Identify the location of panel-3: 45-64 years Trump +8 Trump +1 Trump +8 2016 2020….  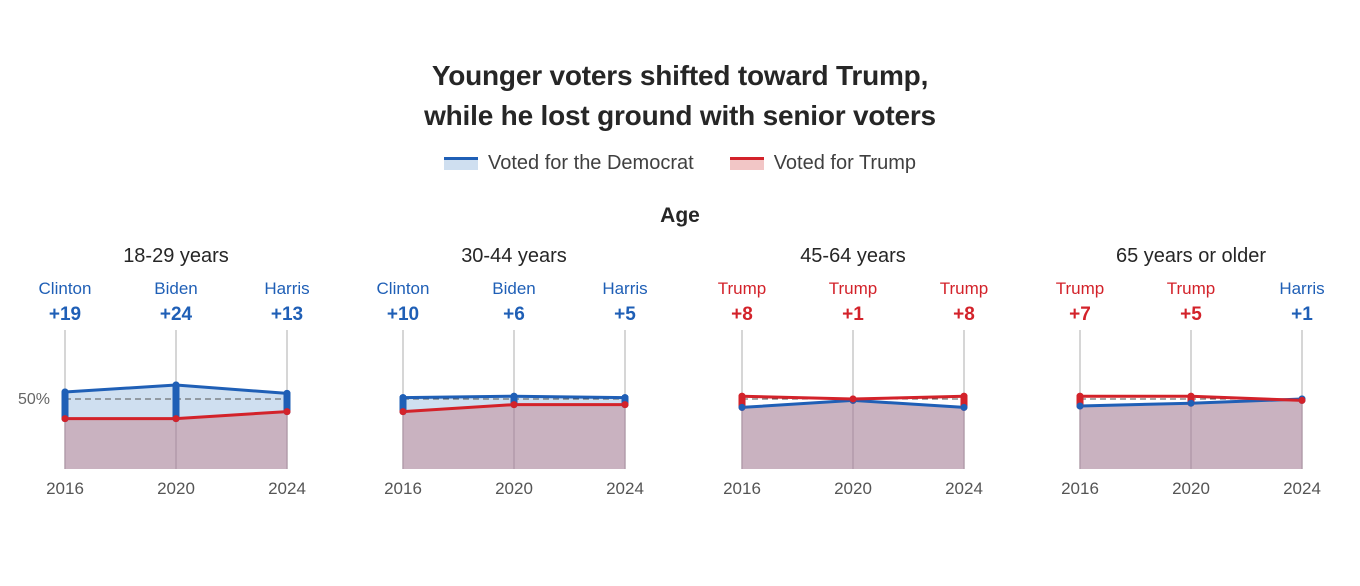
(853, 371).